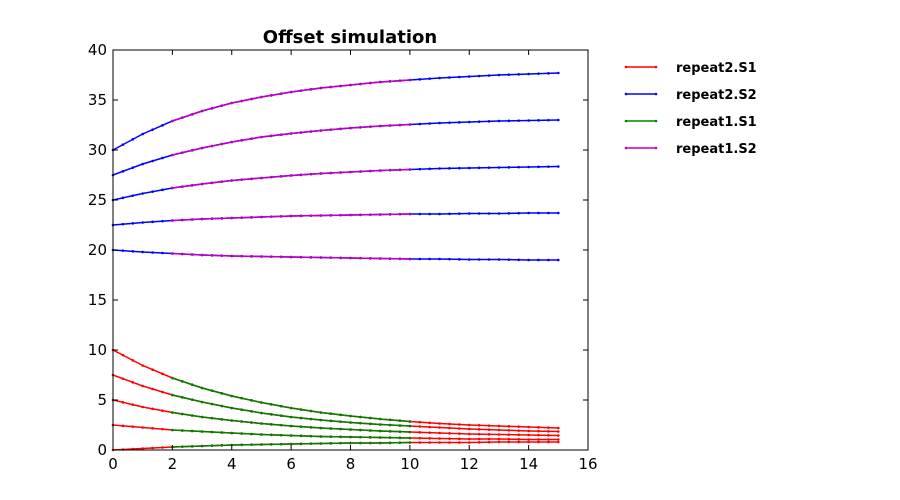  What do you see at coordinates (528, 464) in the screenshot?
I see `x-tick-label: 14` at bounding box center [528, 464].